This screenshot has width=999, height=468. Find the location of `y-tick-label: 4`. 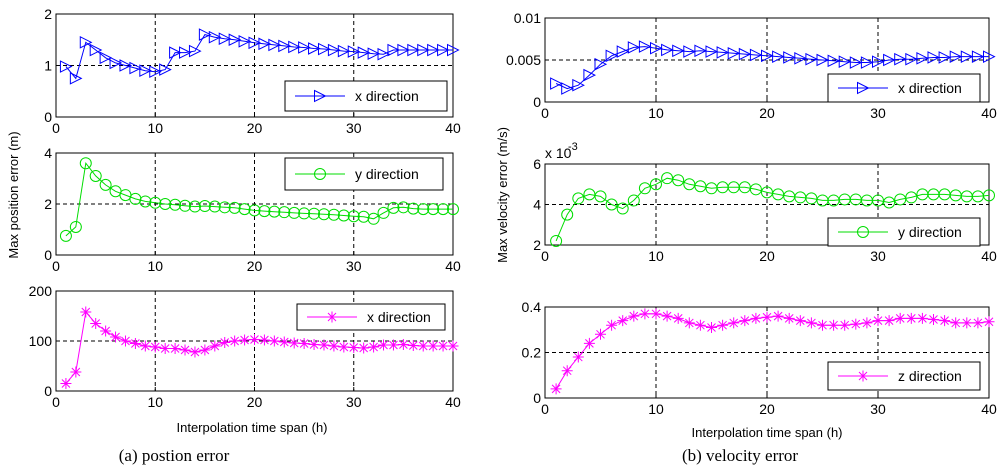

y-tick-label: 4 is located at coordinates (537, 205).